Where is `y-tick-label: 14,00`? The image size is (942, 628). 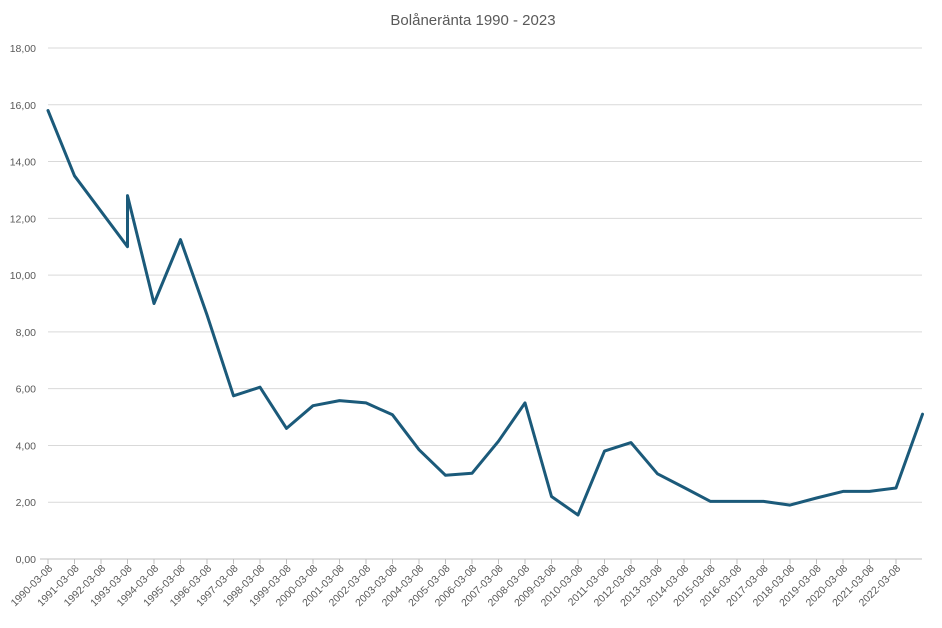 y-tick-label: 14,00 is located at coordinates (23, 163).